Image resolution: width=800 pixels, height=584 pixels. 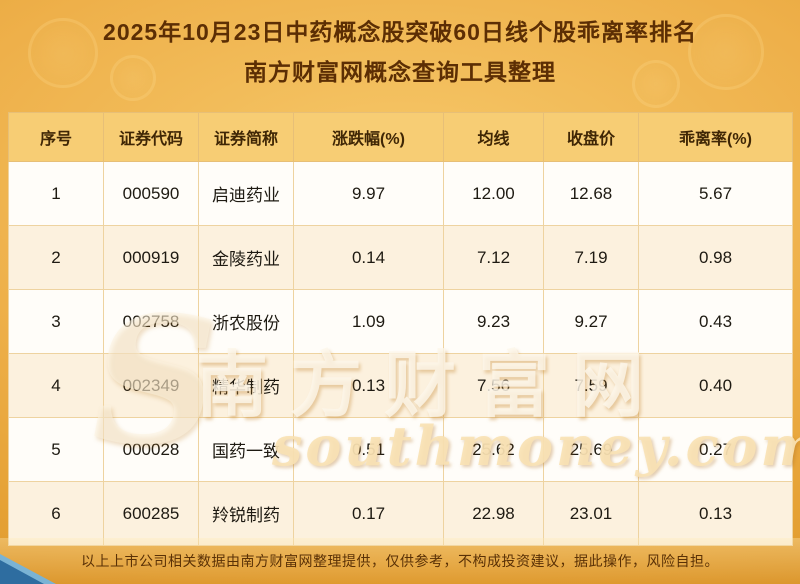 I want to click on table-cell: 9.27, so click(x=591, y=321).